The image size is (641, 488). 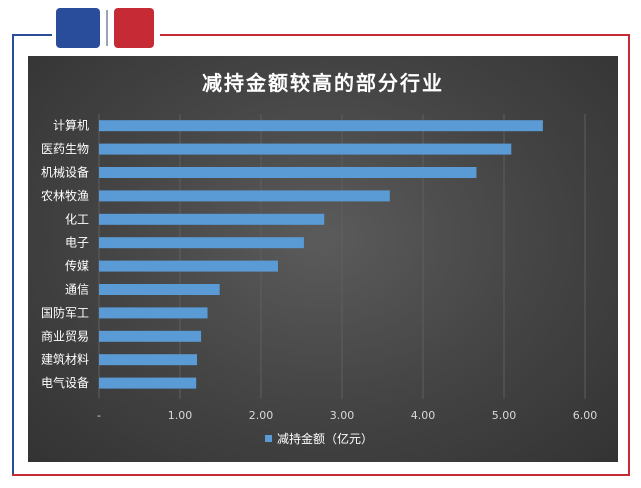 What do you see at coordinates (134, 28) in the screenshot?
I see `xinhua-caijing-logo` at bounding box center [134, 28].